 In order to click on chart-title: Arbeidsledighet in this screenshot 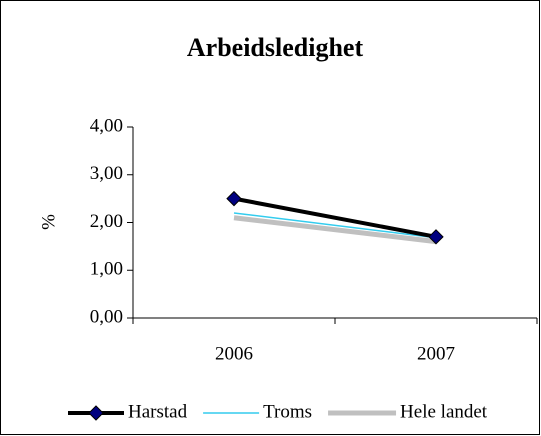, I will do `click(275, 47)`.